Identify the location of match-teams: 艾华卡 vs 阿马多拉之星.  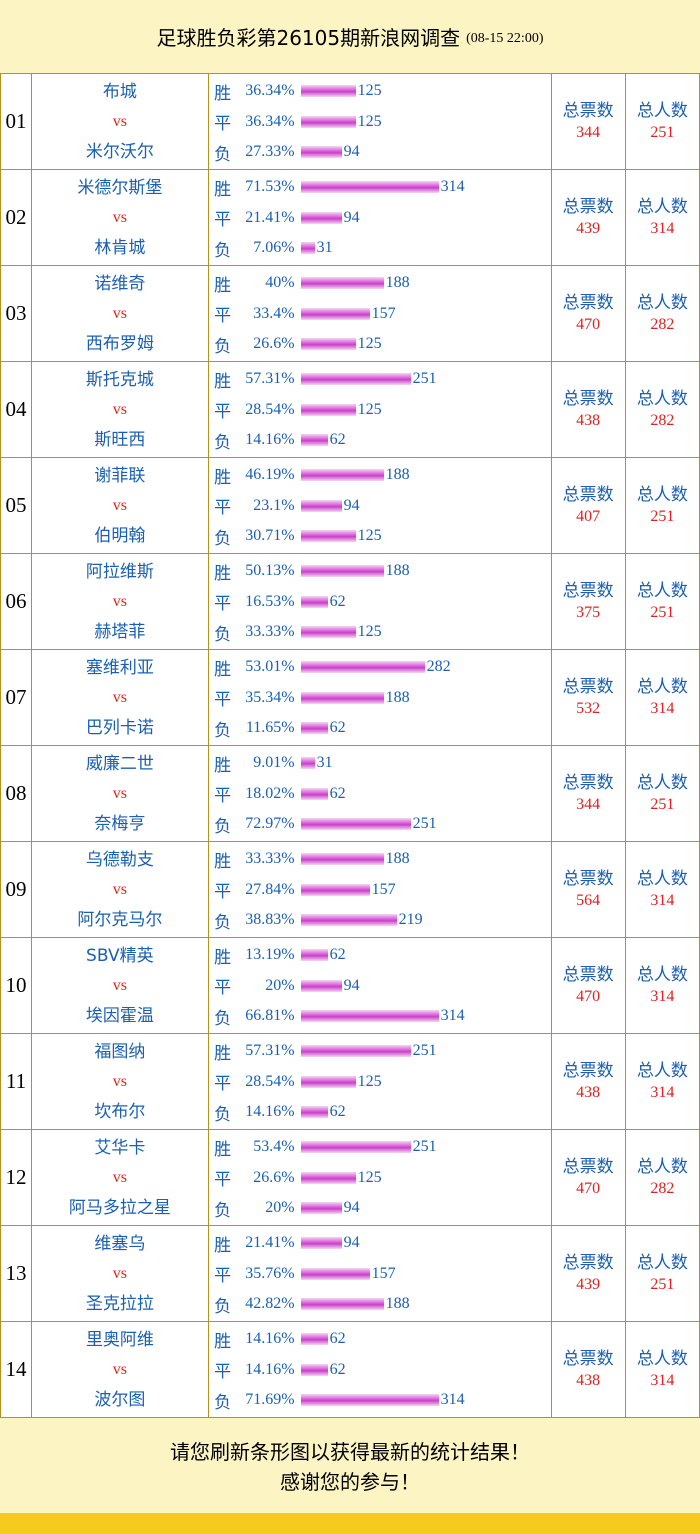
(120, 1177).